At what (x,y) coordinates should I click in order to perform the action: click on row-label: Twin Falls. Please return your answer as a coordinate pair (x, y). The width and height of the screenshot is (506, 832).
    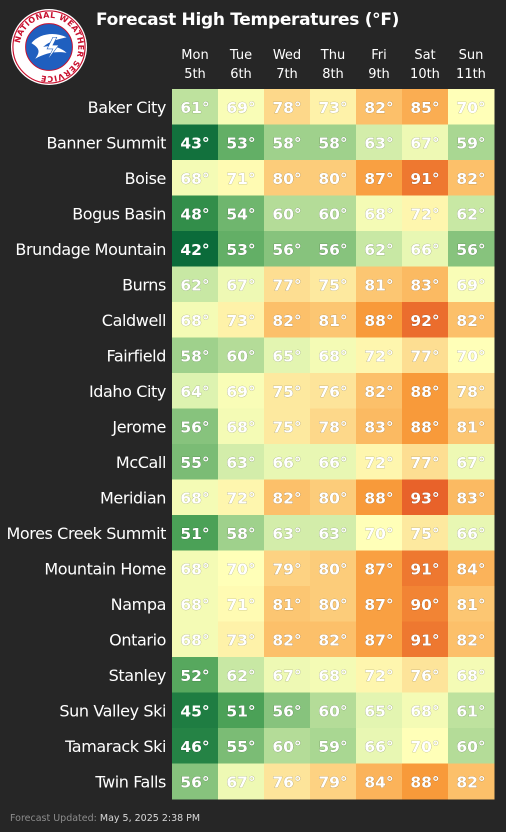
    Looking at the image, I should click on (130, 781).